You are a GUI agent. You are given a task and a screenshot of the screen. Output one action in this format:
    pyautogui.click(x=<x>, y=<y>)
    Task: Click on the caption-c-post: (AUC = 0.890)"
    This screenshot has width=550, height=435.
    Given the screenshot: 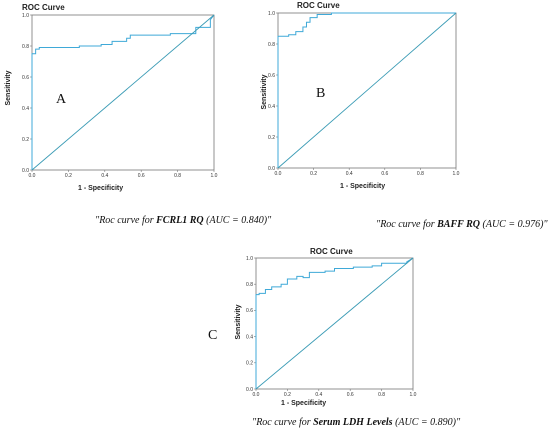 What is the action you would take?
    pyautogui.click(x=426, y=422)
    